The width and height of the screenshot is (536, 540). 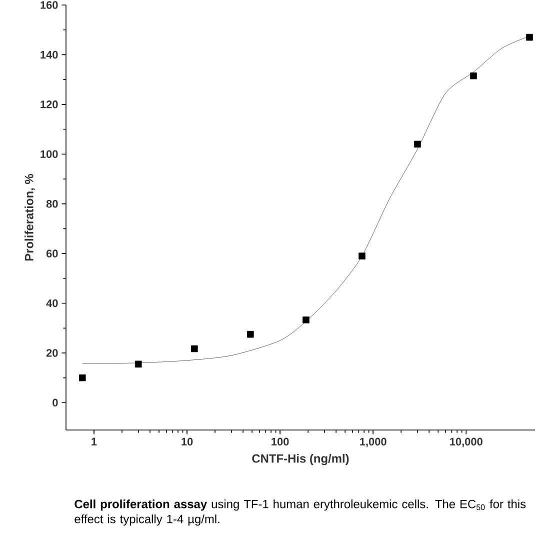 I want to click on y-tick-label: 140, so click(x=49, y=54).